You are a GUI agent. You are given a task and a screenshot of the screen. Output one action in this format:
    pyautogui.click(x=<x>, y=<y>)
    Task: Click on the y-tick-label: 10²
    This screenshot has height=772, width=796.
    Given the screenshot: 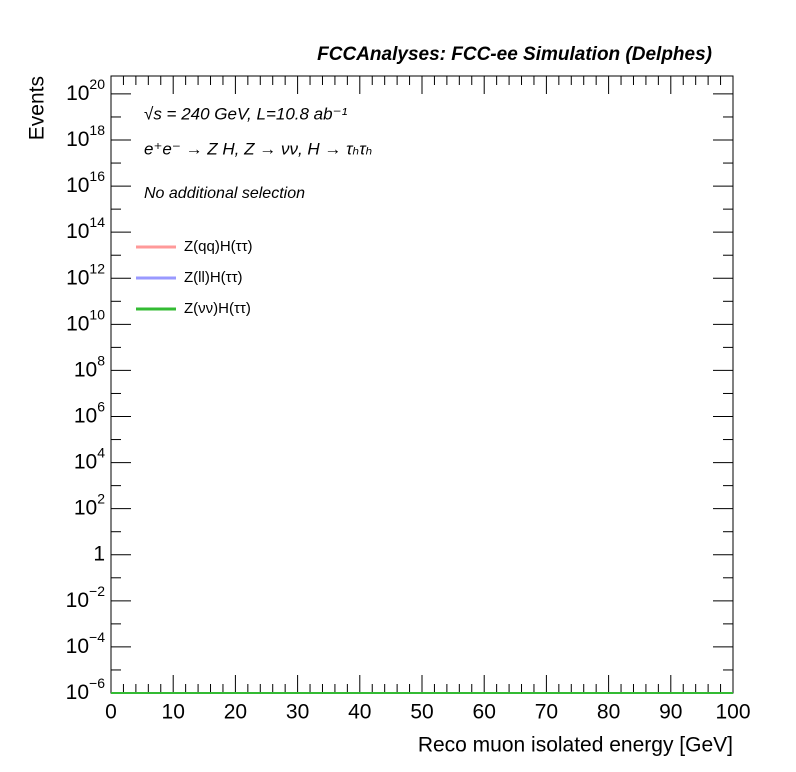 What is the action you would take?
    pyautogui.click(x=89, y=504)
    